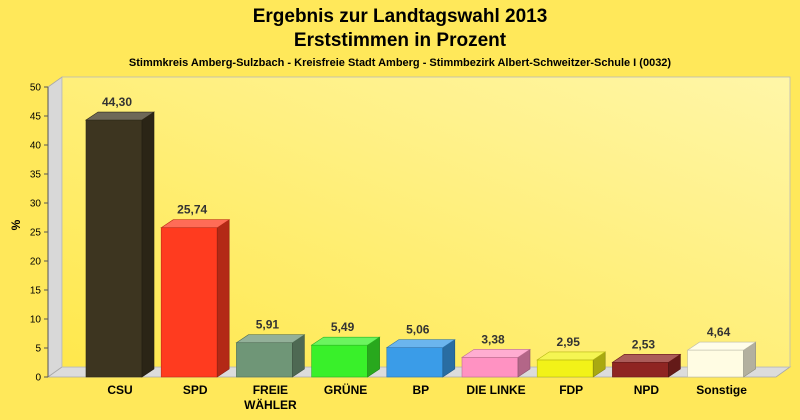 The width and height of the screenshot is (800, 420). I want to click on bar-value-label: 5,06, so click(418, 330).